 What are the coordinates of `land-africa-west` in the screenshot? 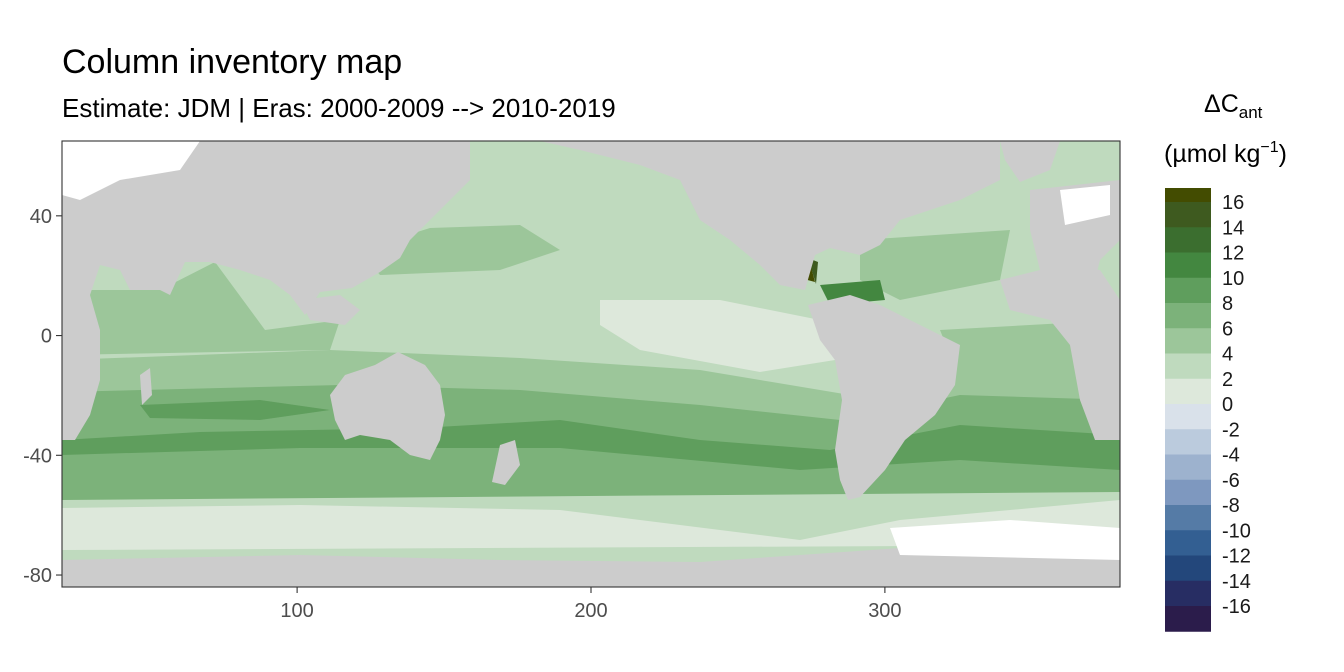 It's located at (1060, 352).